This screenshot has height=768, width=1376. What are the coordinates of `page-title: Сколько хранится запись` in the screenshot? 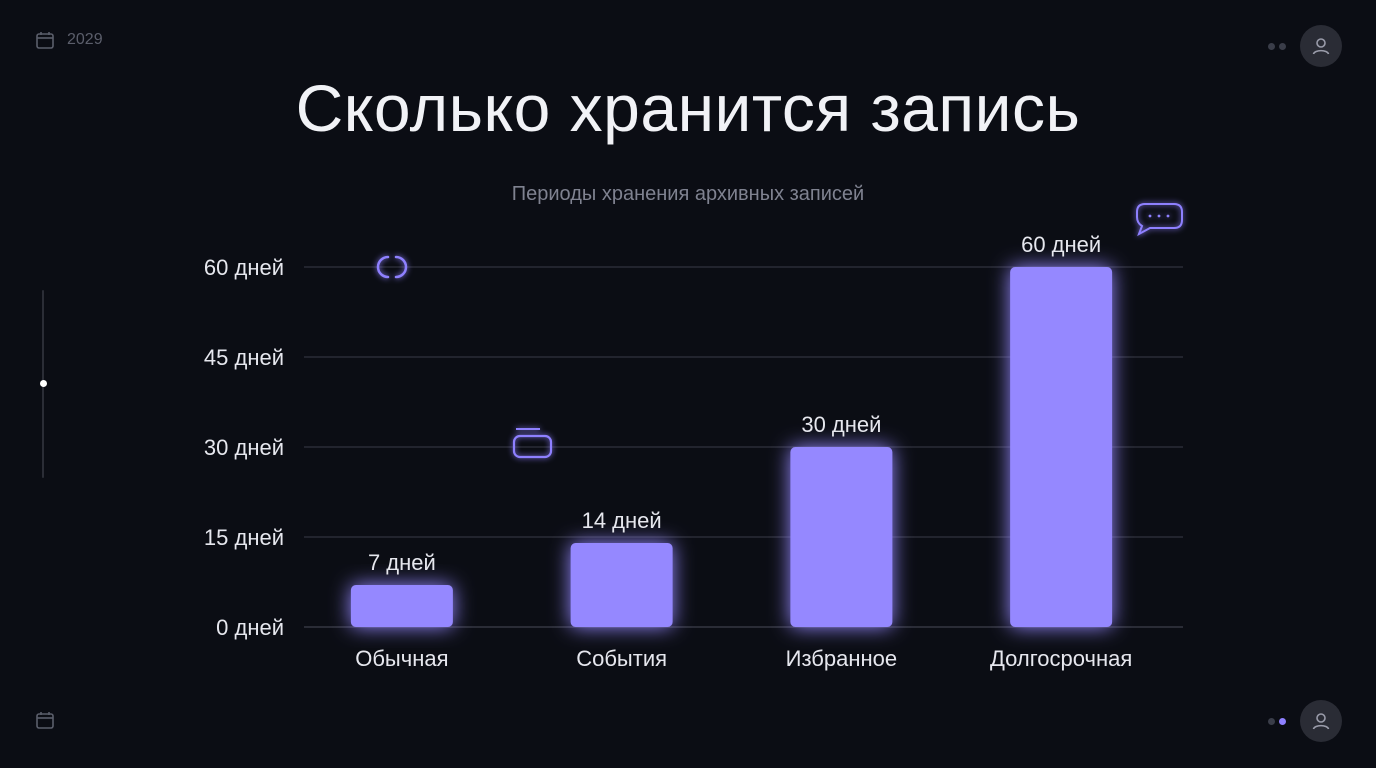 It's located at (688, 108).